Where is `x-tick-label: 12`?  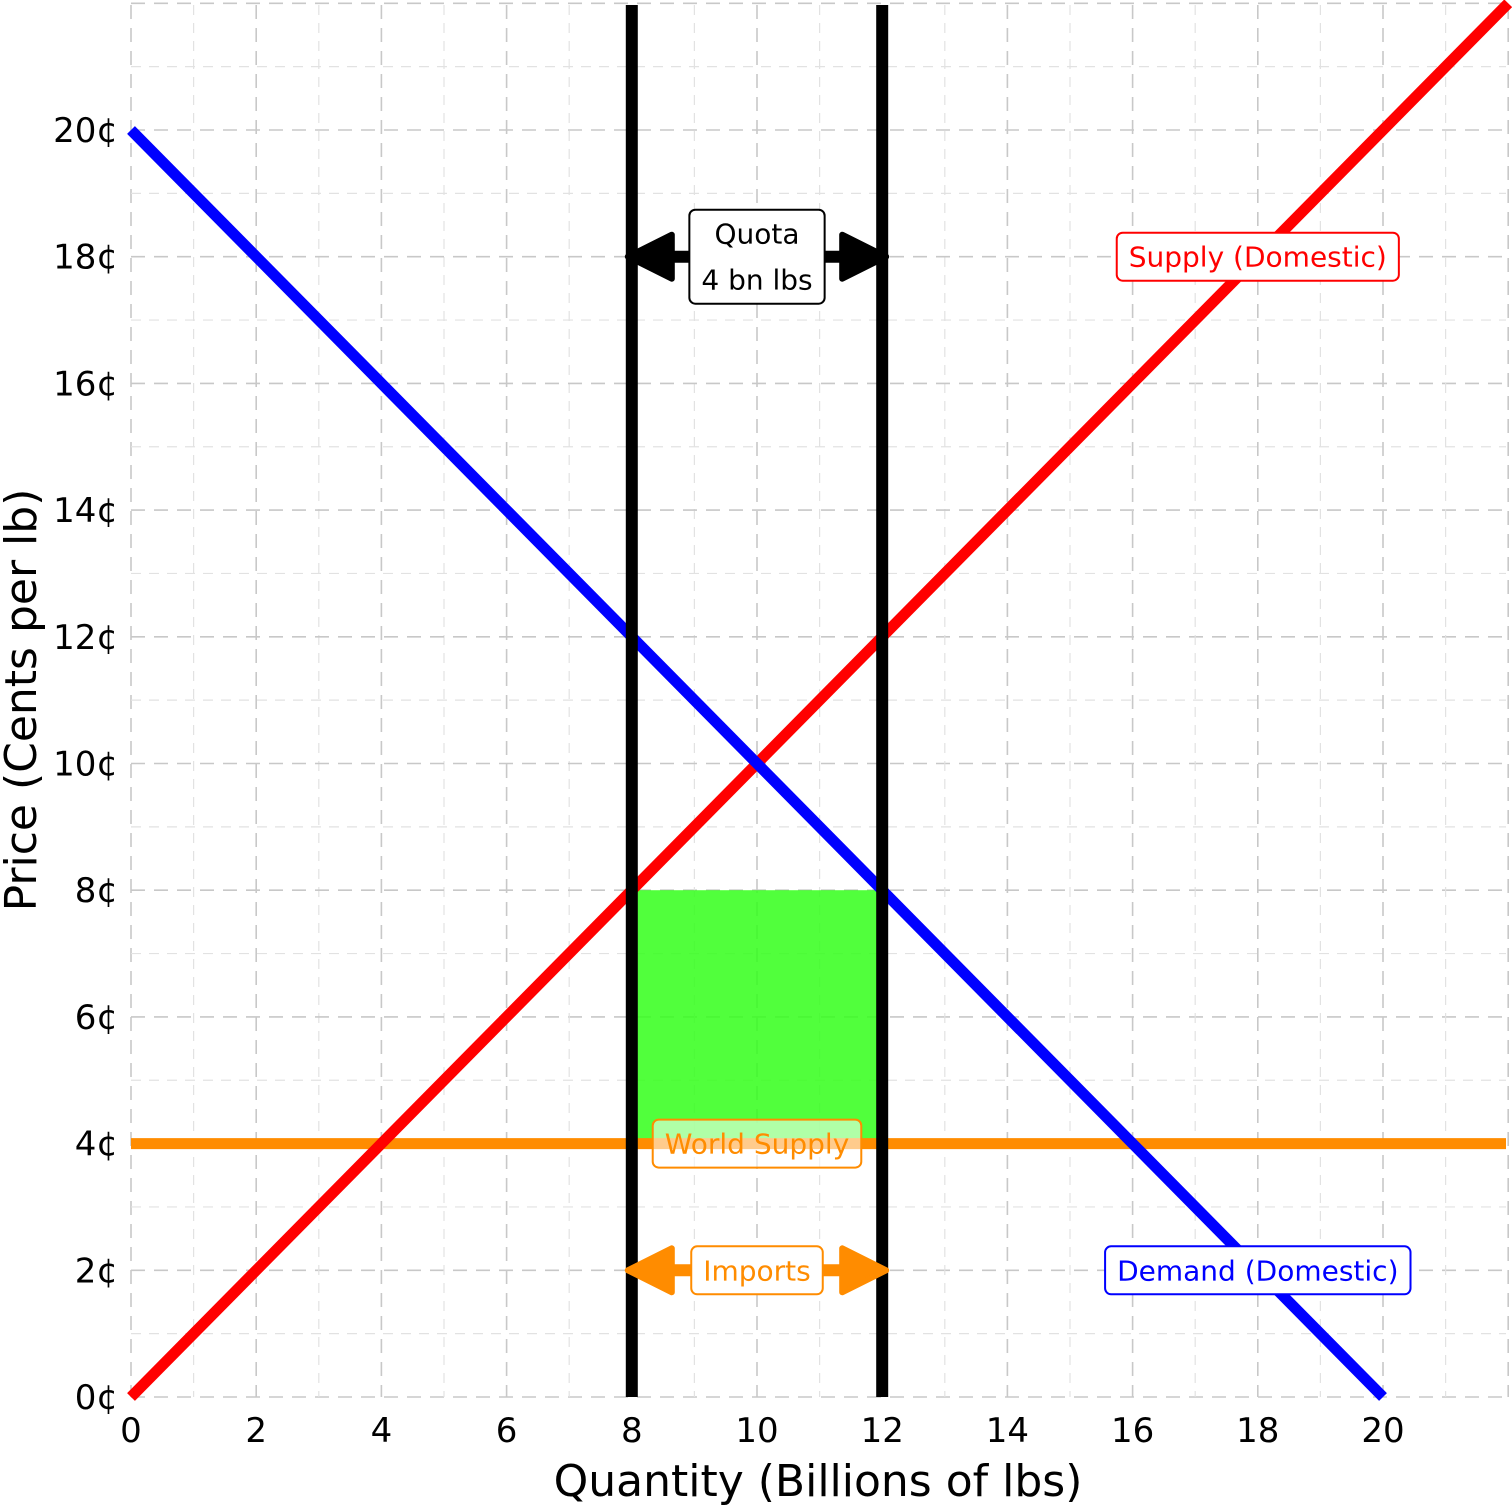
x-tick-label: 12 is located at coordinates (882, 1431).